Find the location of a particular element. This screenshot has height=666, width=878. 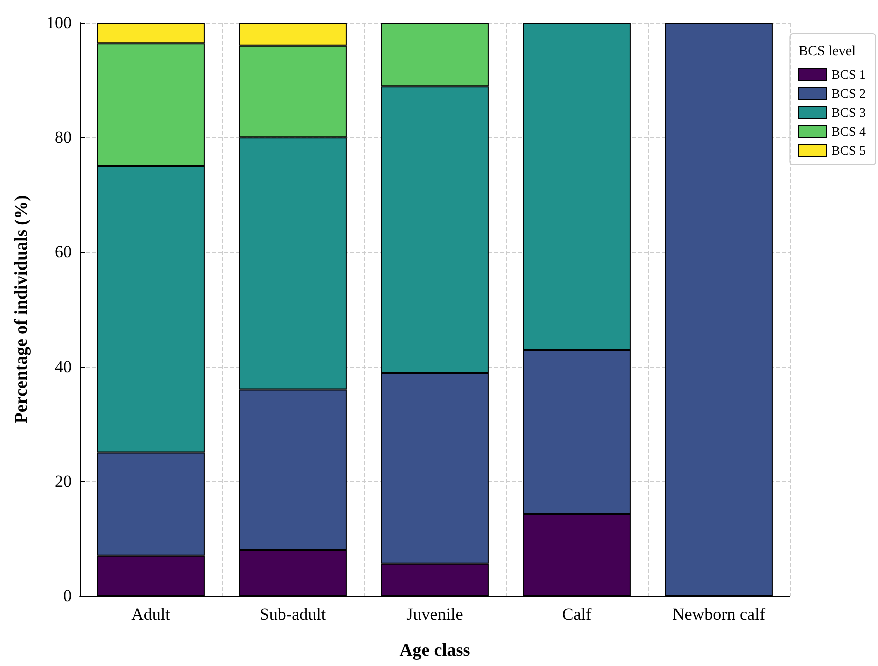

legend-title: BCS level is located at coordinates (827, 52).